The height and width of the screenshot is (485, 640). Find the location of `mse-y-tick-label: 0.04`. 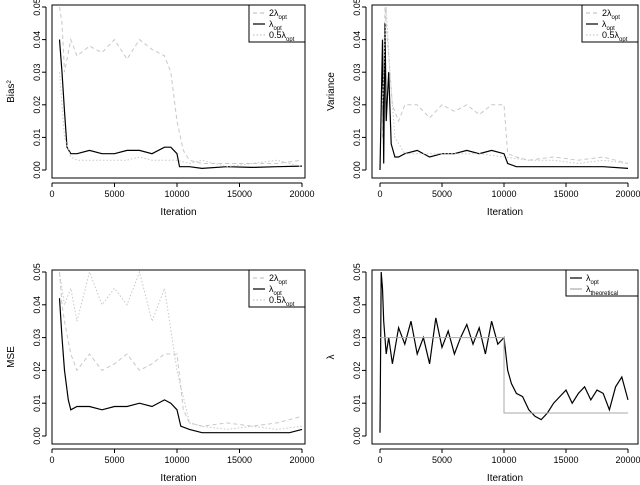

mse-y-tick-label: 0.04 is located at coordinates (37, 305).